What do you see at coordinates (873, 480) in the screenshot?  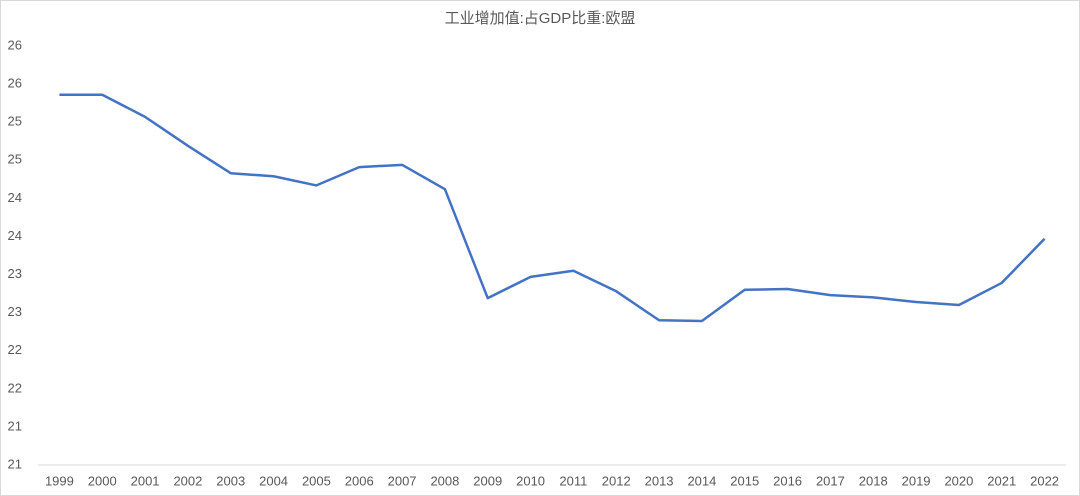 I see `x-tick-label: 2018` at bounding box center [873, 480].